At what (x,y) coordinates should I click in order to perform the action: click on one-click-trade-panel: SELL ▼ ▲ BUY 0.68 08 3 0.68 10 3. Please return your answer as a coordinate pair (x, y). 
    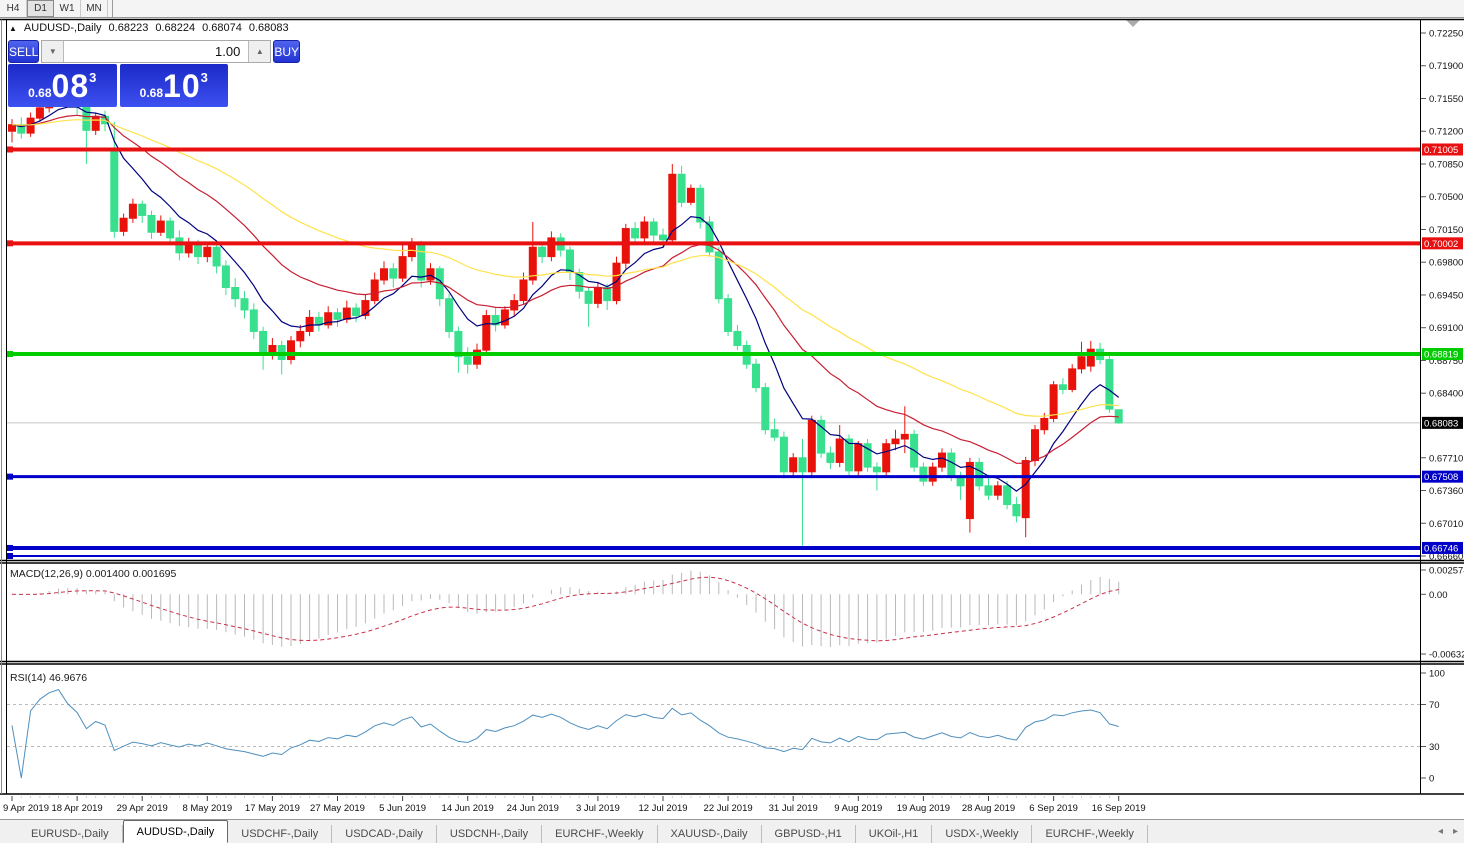
    Looking at the image, I should click on (154, 73).